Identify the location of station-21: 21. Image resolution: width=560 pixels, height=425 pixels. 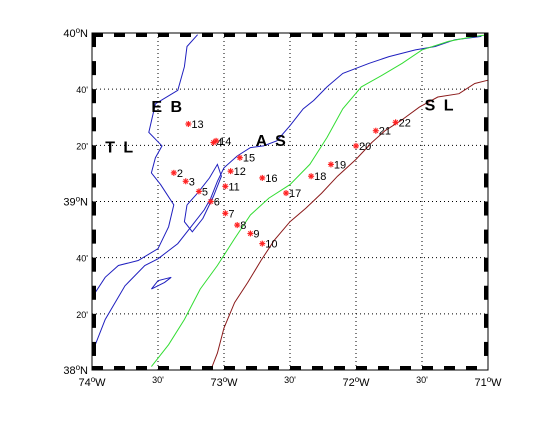
(381, 132).